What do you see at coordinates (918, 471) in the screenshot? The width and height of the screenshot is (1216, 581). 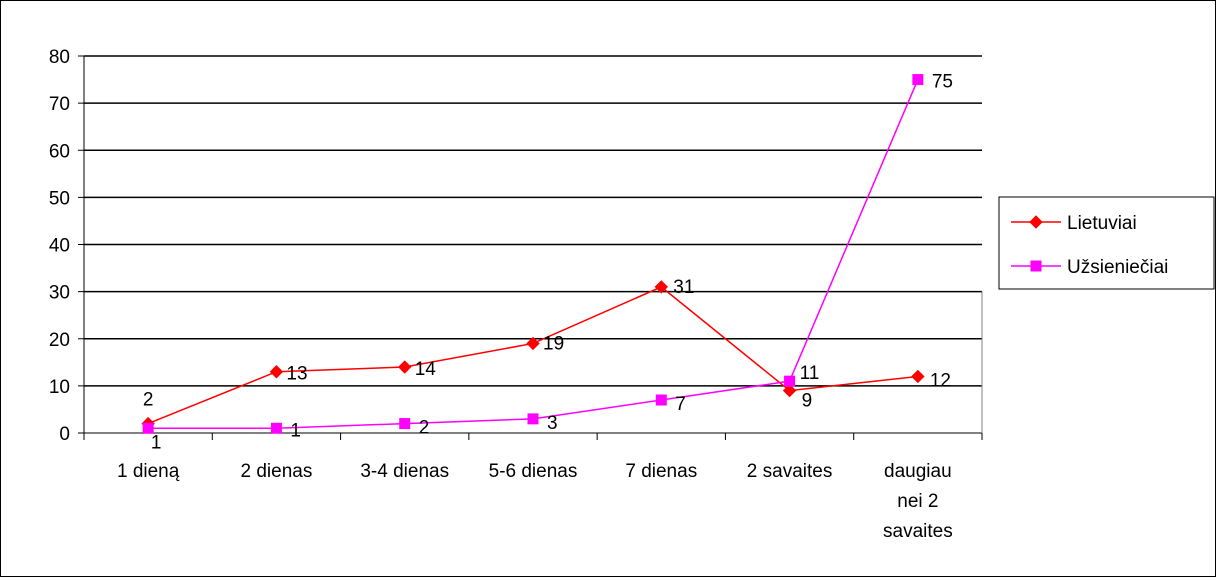 I see `x-tick-label: daugiau` at bounding box center [918, 471].